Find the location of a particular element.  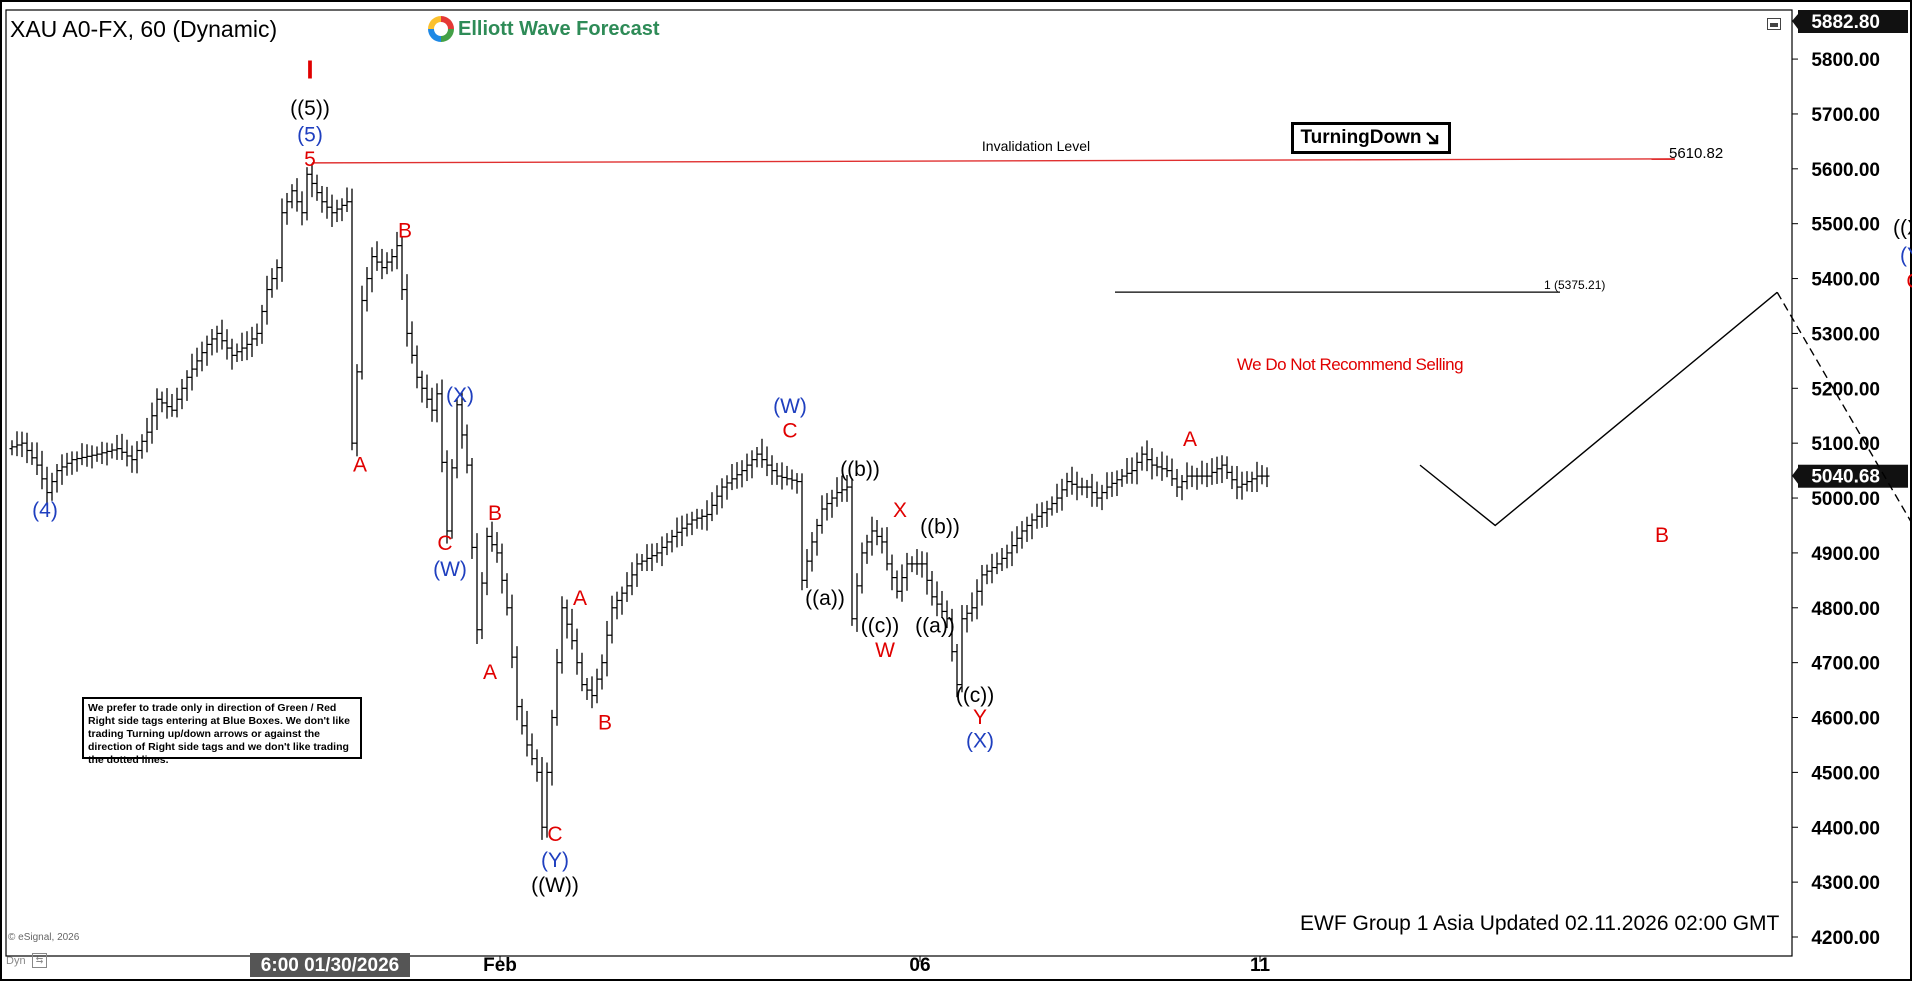

brand: Elliott Wave Forecast is located at coordinates (544, 29).